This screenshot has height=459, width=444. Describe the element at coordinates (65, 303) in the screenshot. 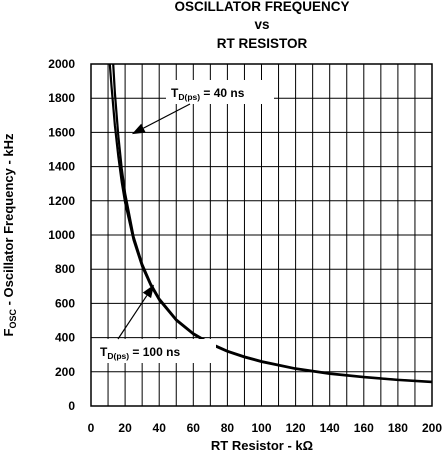

I see `y-tick-label: 600` at that location.